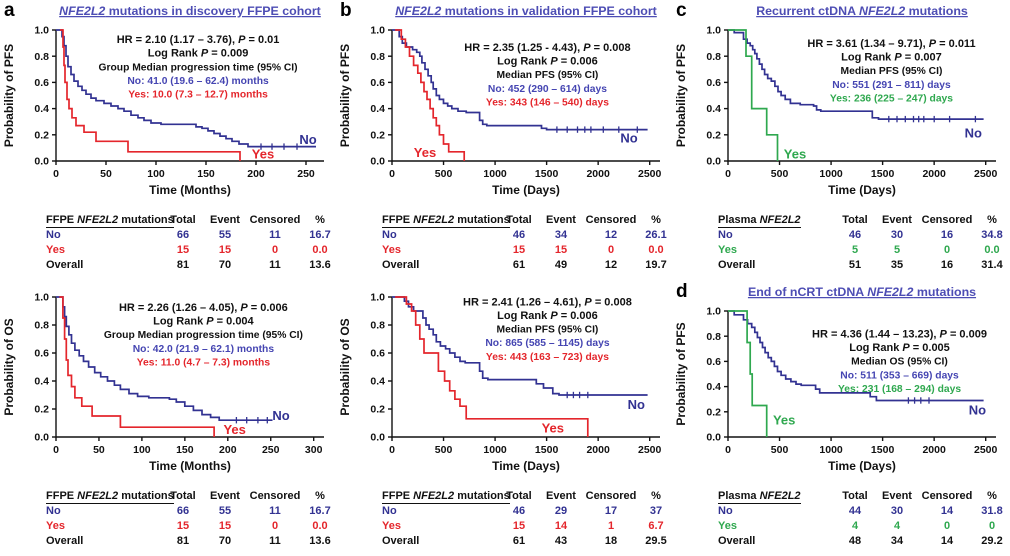  What do you see at coordinates (561, 265) in the screenshot?
I see `table-cell: 49` at bounding box center [561, 265].